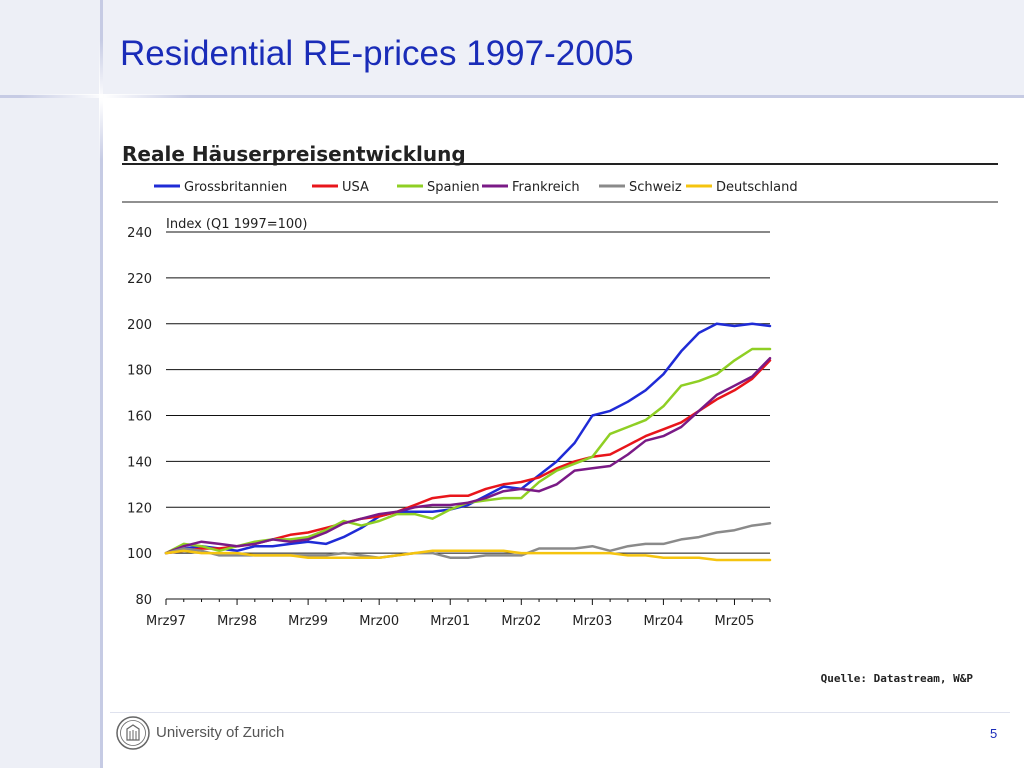 This screenshot has height=768, width=1024. Describe the element at coordinates (521, 621) in the screenshot. I see `x-tick-label: Mrz02` at that location.